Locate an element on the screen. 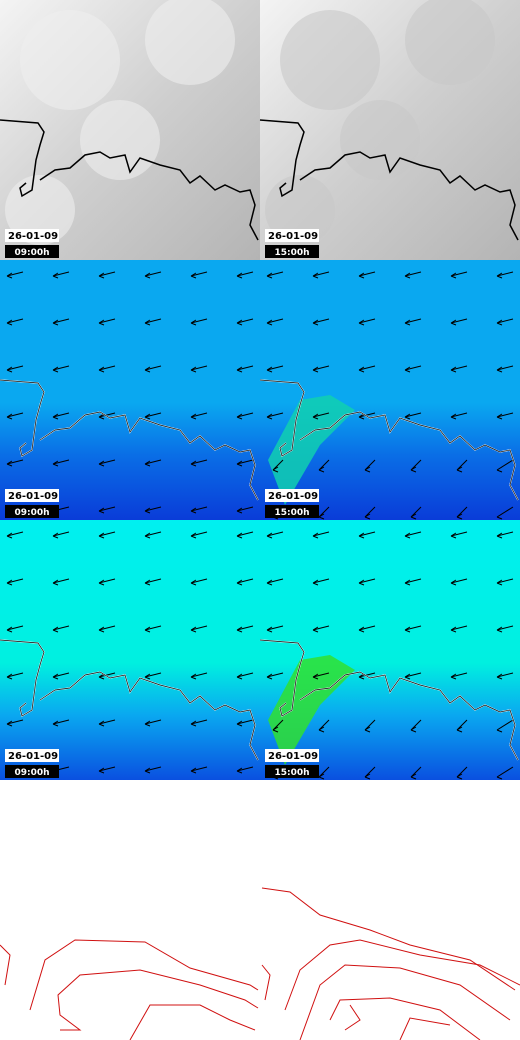  coastline is located at coordinates (129, 440).